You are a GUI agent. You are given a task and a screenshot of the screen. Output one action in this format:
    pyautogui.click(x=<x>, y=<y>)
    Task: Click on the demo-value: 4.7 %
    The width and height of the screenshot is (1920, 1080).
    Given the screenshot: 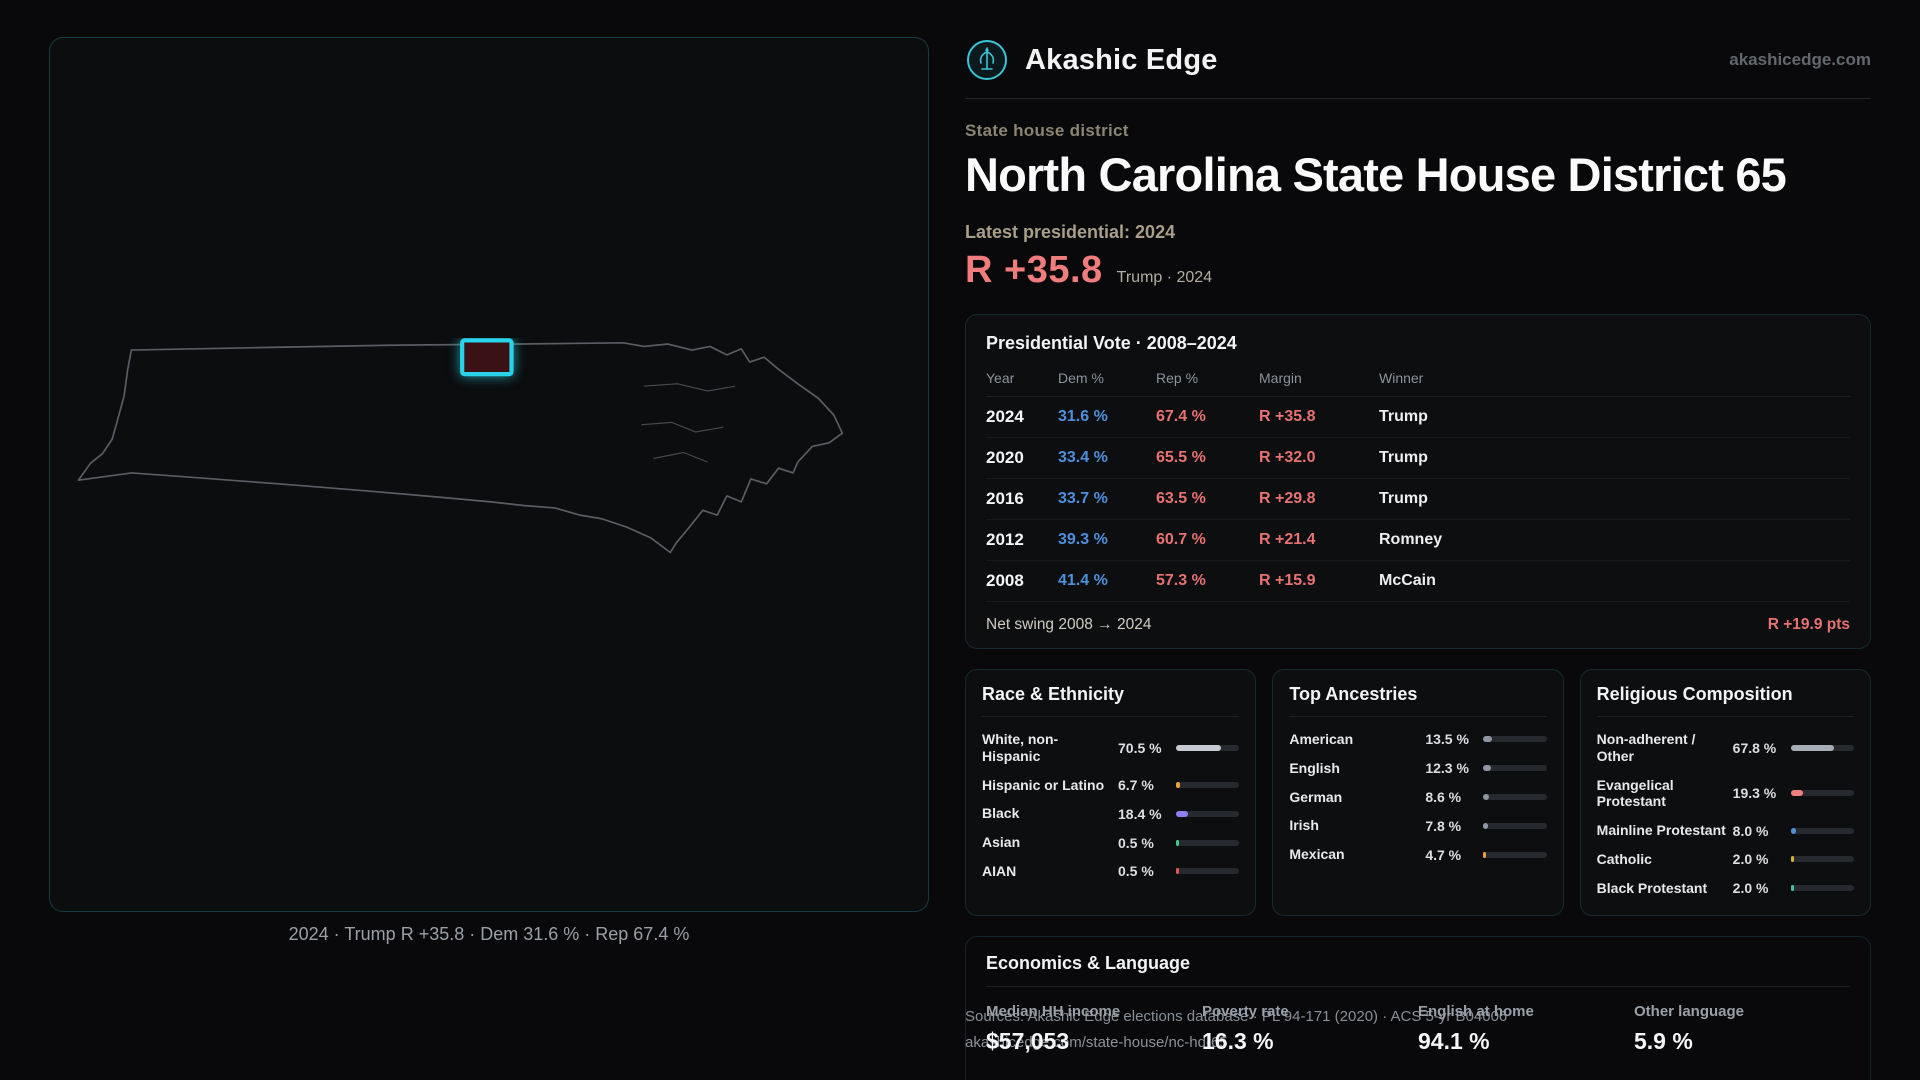 What is the action you would take?
    pyautogui.click(x=1443, y=854)
    